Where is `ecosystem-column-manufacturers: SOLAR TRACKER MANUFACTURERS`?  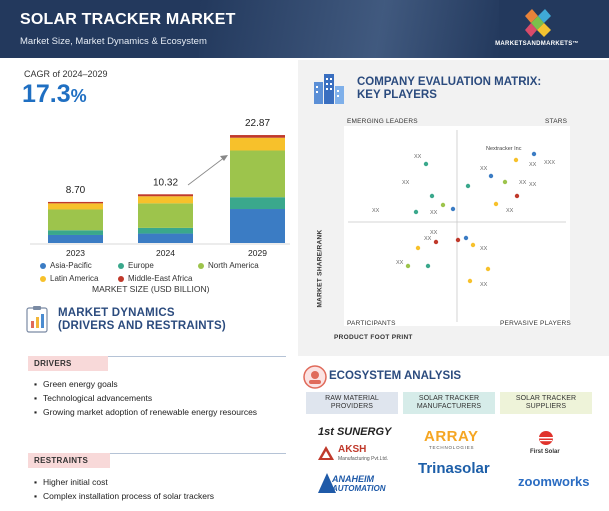
ecosystem-column-manufacturers: SOLAR TRACKER MANUFACTURERS is located at coordinates (449, 403).